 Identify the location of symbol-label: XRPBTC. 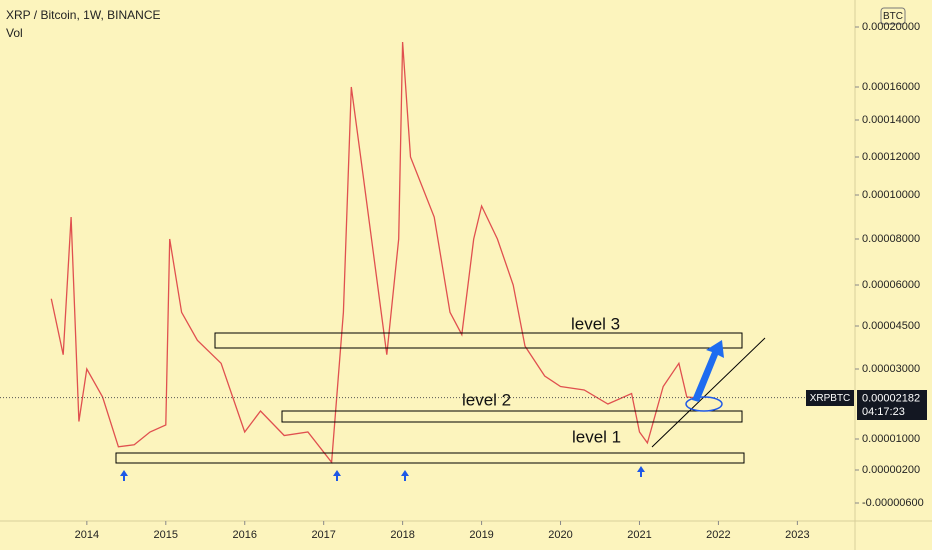
(830, 398).